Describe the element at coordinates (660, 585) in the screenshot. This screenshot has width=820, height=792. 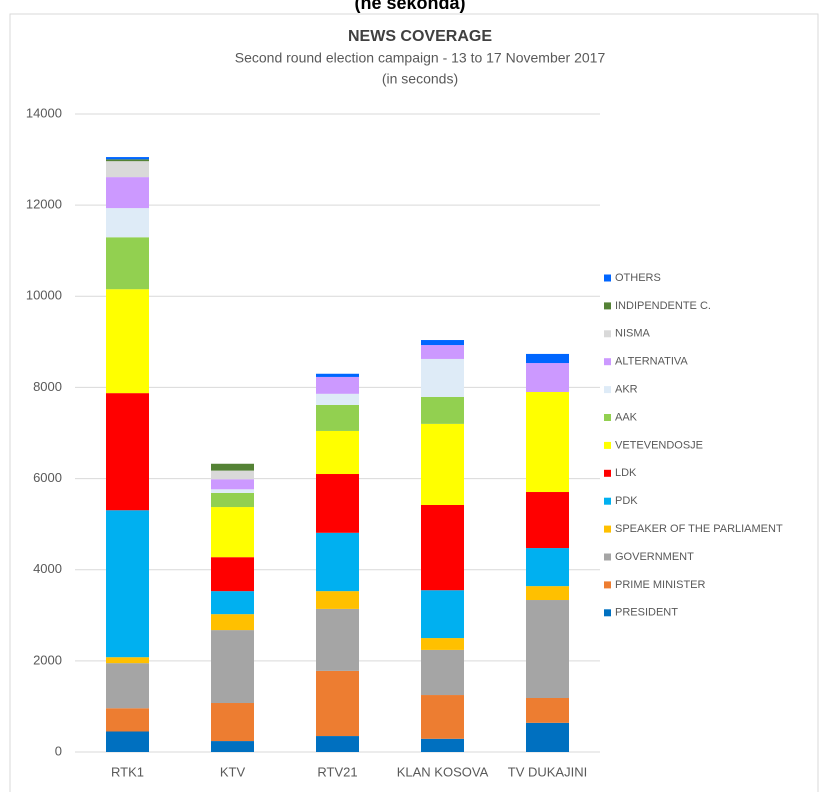
I see `legend-label: PRIME MINISTER` at that location.